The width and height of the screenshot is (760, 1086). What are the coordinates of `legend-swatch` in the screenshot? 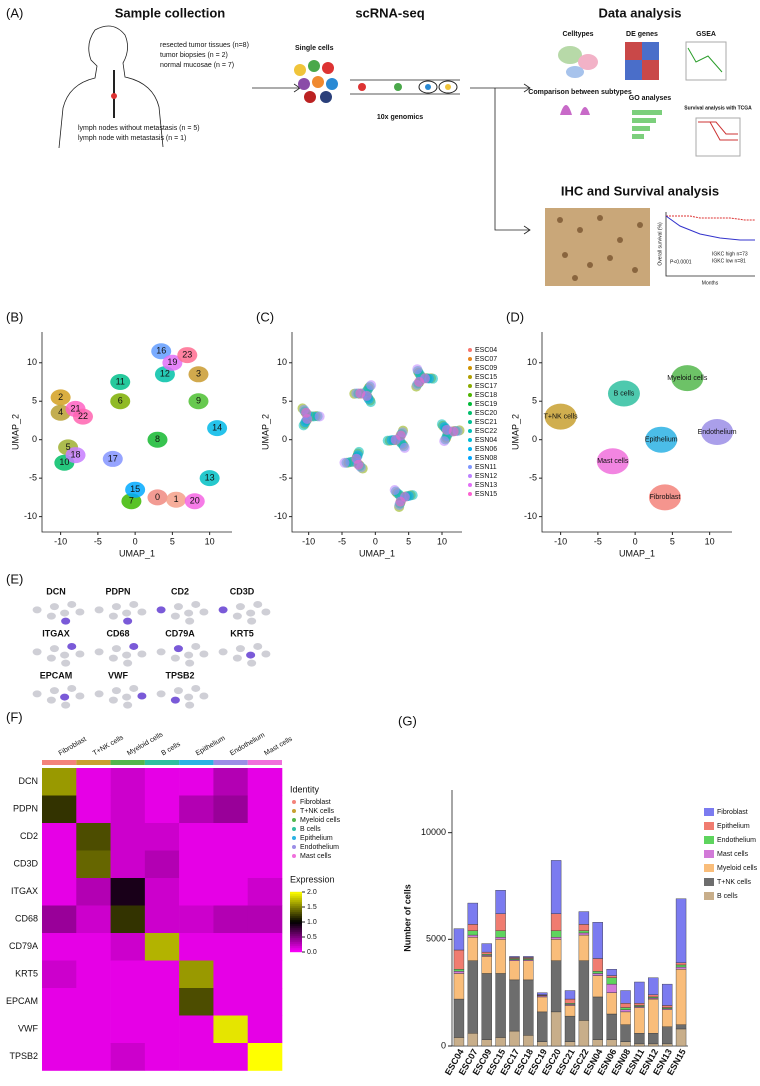 It's located at (709, 896).